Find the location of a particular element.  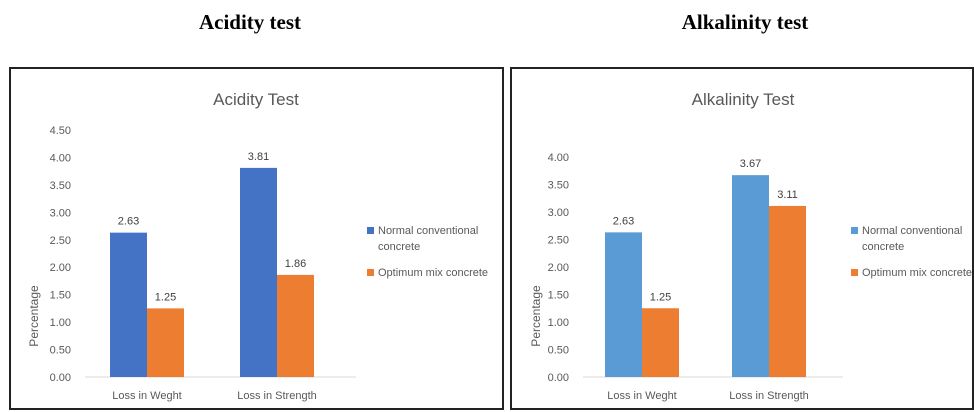

acidity-data-label: 1.25 is located at coordinates (165, 297).